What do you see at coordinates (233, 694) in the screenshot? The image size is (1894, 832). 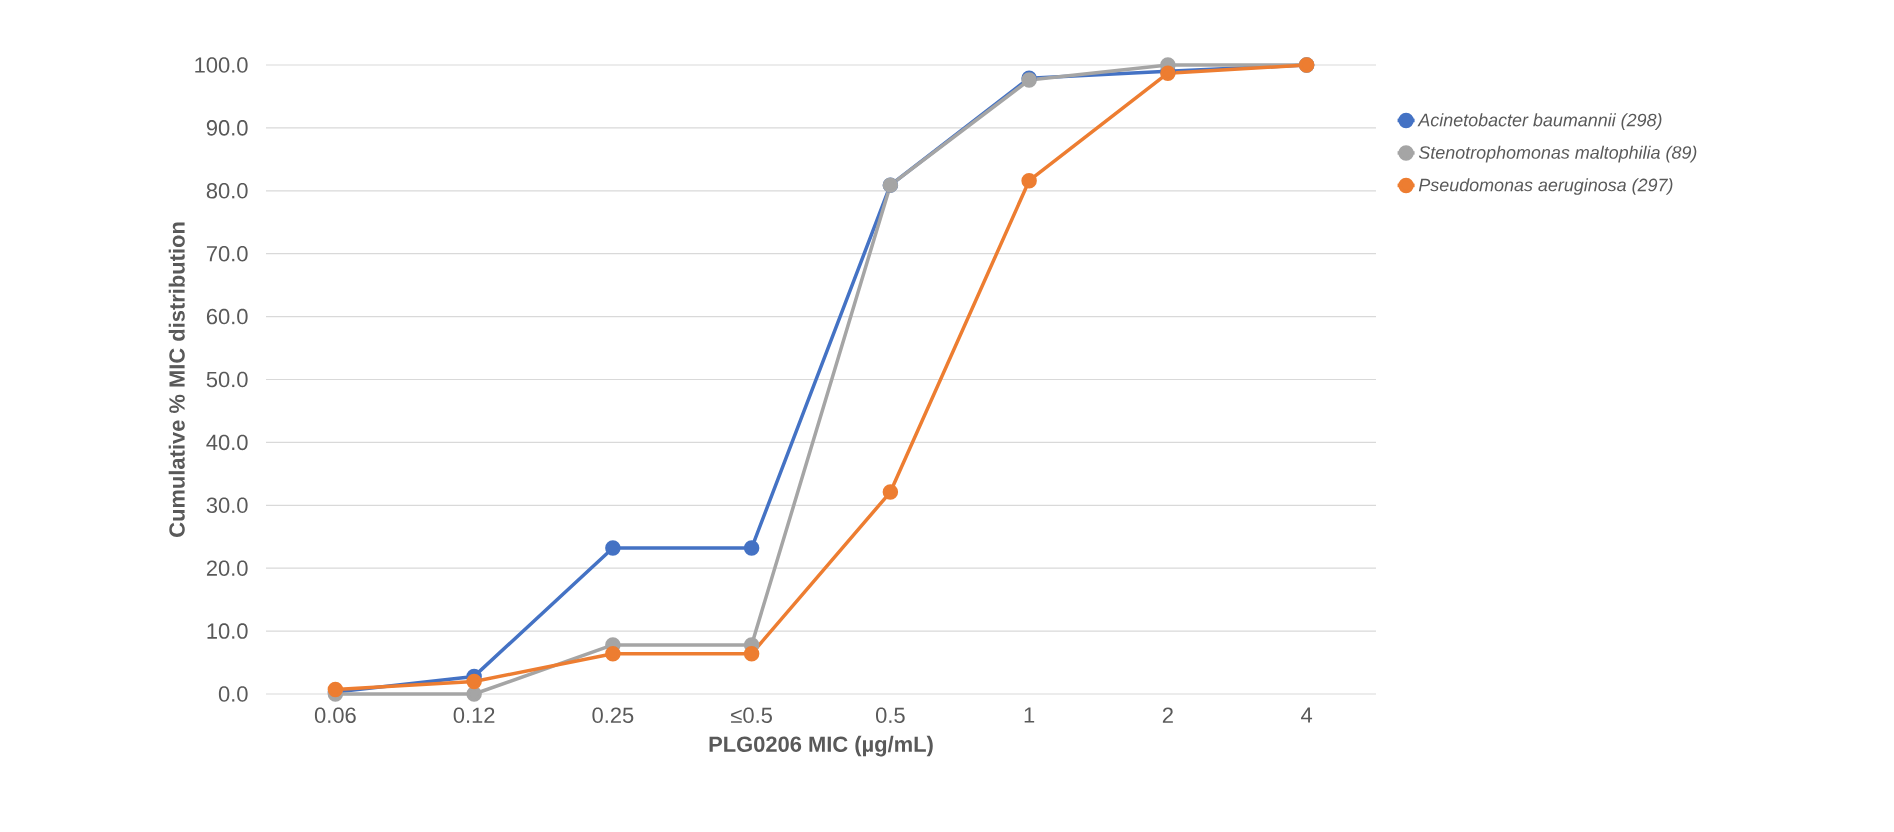 I see `y-tick-label: 0.0` at bounding box center [233, 694].